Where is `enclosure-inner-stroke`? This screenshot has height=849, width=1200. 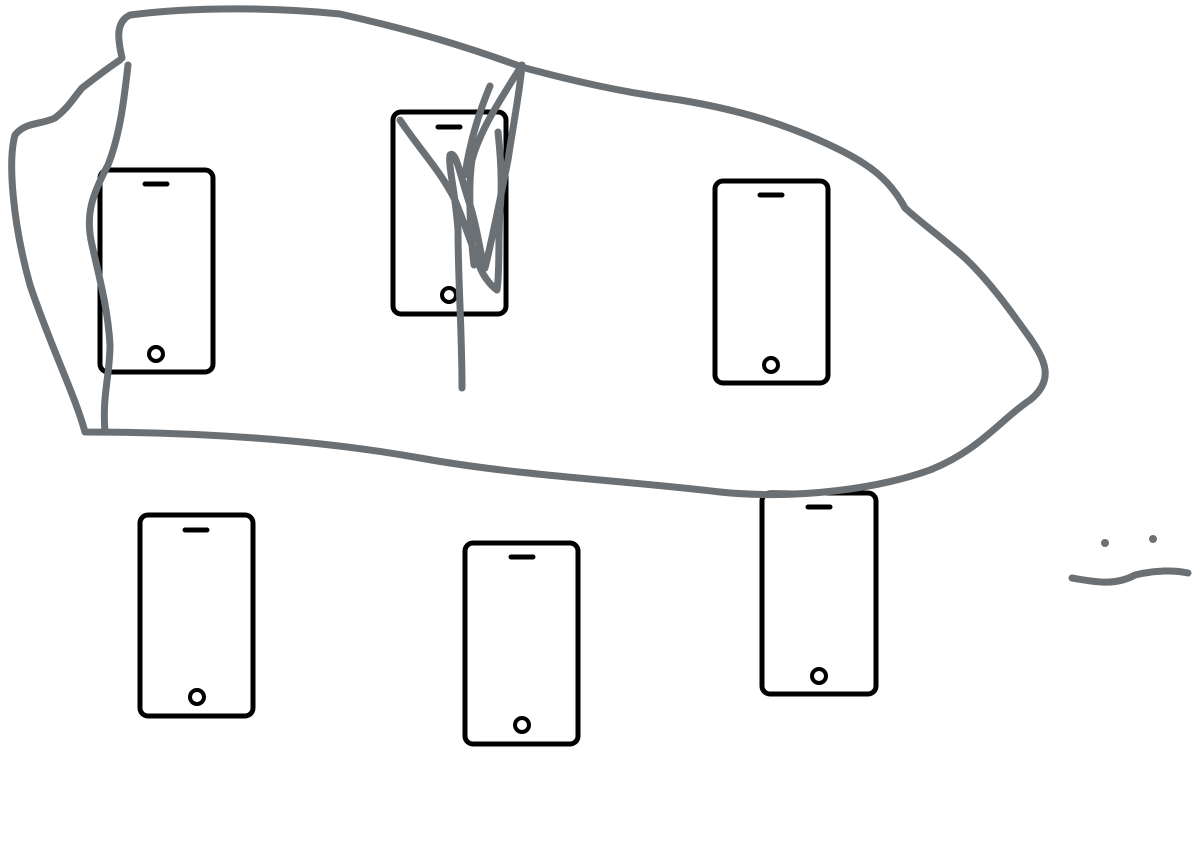
enclosure-inner-stroke is located at coordinates (108, 248).